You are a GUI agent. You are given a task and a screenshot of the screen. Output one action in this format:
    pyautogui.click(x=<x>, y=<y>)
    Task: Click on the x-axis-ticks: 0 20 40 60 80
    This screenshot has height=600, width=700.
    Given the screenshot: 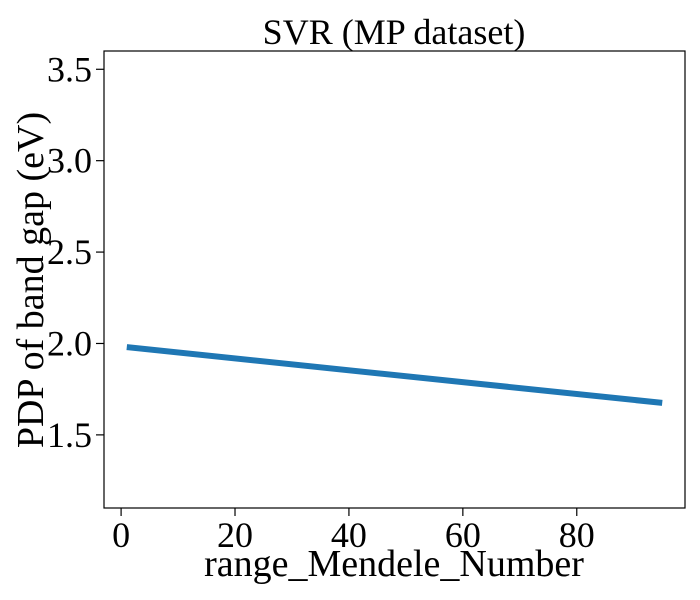 What is the action you would take?
    pyautogui.click(x=353, y=531)
    